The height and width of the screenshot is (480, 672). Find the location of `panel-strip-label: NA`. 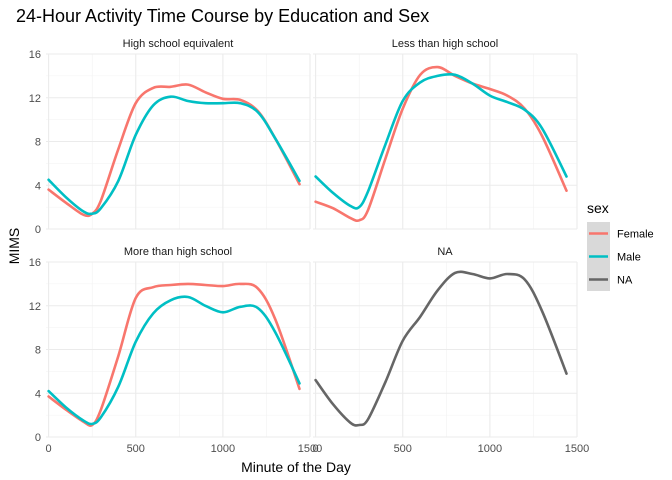

panel-strip-label: NA is located at coordinates (445, 252).